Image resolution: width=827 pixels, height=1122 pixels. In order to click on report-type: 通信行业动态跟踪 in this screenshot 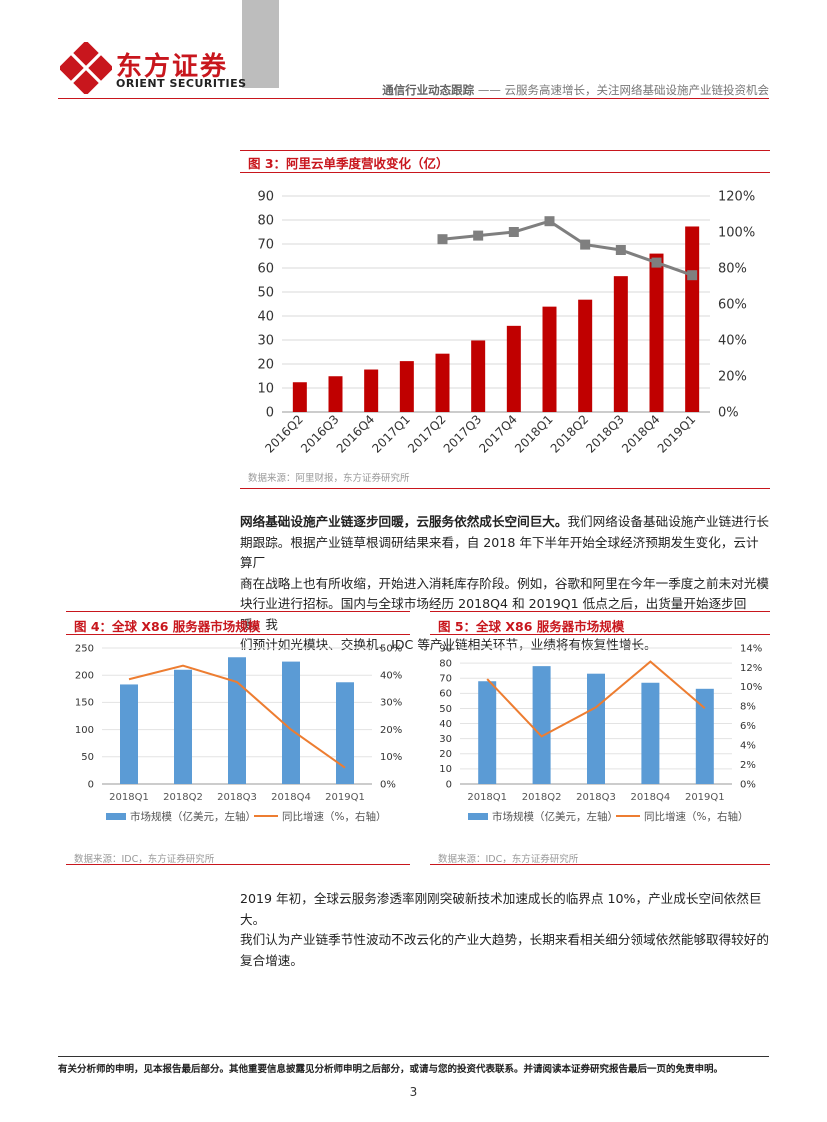, I will do `click(428, 90)`.